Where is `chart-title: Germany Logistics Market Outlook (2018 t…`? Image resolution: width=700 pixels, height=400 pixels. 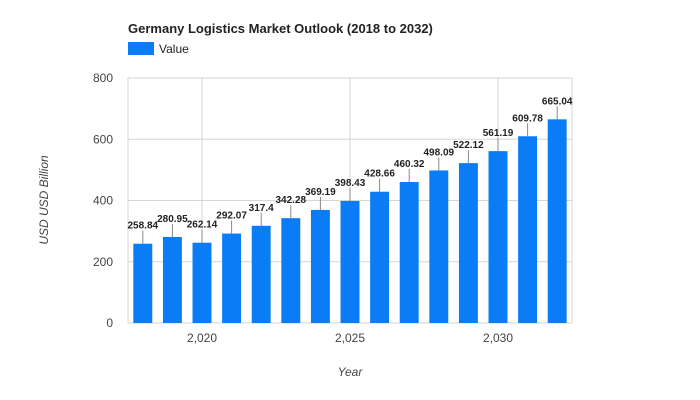 chart-title: Germany Logistics Market Outlook (2018 t… is located at coordinates (280, 28).